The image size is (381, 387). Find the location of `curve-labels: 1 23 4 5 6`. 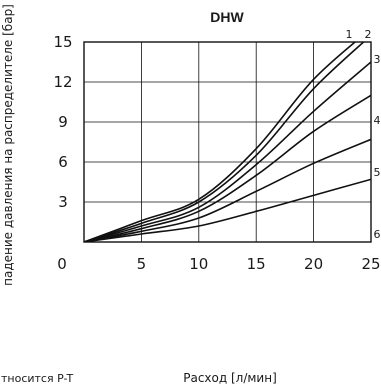

curve-labels: 1 23 4 5 6 is located at coordinates (363, 134).